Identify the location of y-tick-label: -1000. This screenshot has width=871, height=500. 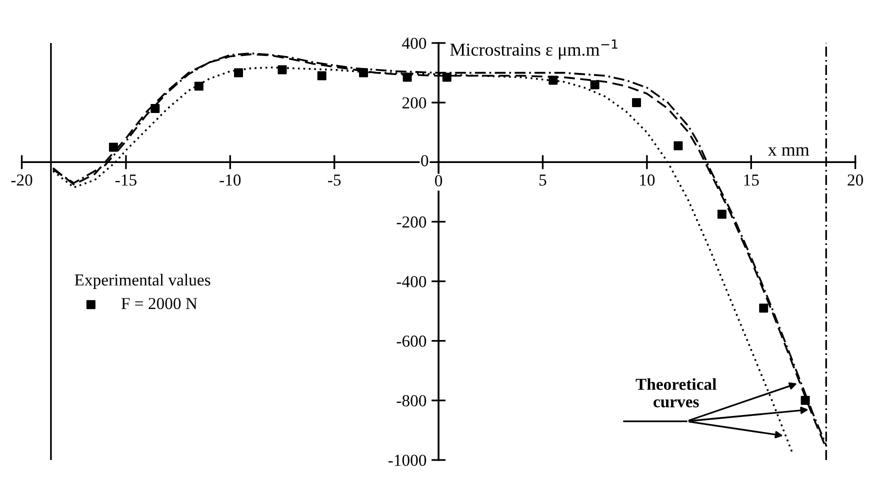
(407, 460).